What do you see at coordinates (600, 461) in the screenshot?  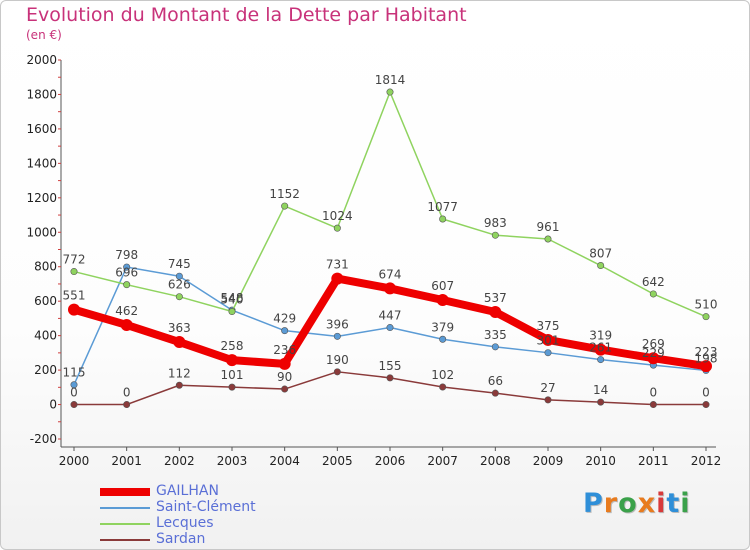 I see `x-tick-label: 2010` at bounding box center [600, 461].